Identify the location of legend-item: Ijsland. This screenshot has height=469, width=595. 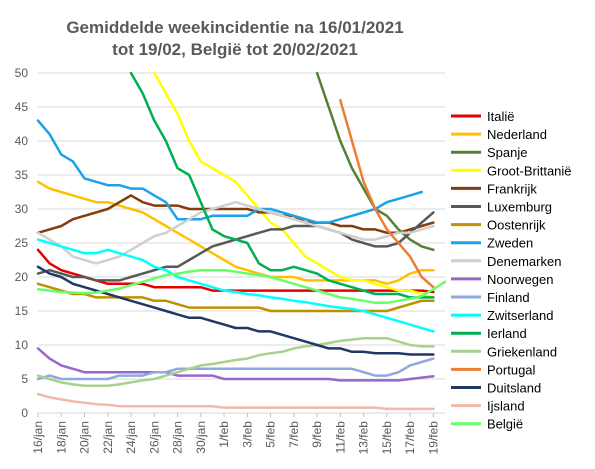
(488, 406).